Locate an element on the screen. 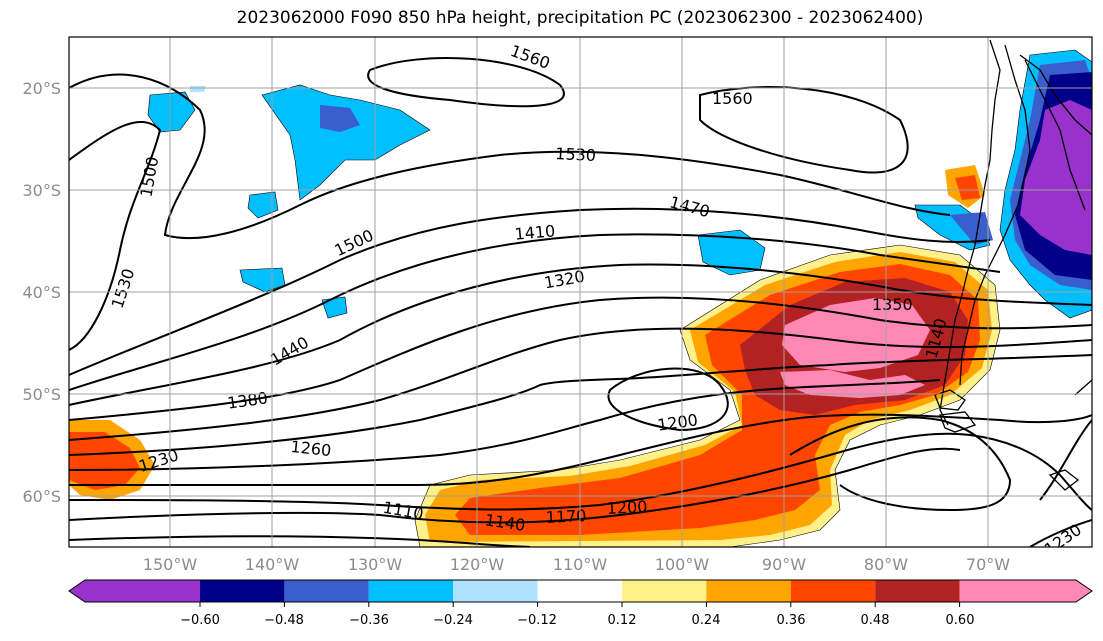 The height and width of the screenshot is (641, 1103). contour-label: 1200 is located at coordinates (627, 507).